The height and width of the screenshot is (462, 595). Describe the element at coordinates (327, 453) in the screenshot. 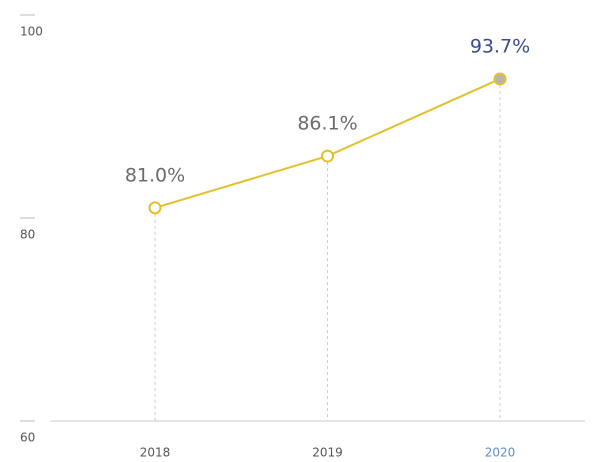

I see `x-tick-label: 2019` at that location.